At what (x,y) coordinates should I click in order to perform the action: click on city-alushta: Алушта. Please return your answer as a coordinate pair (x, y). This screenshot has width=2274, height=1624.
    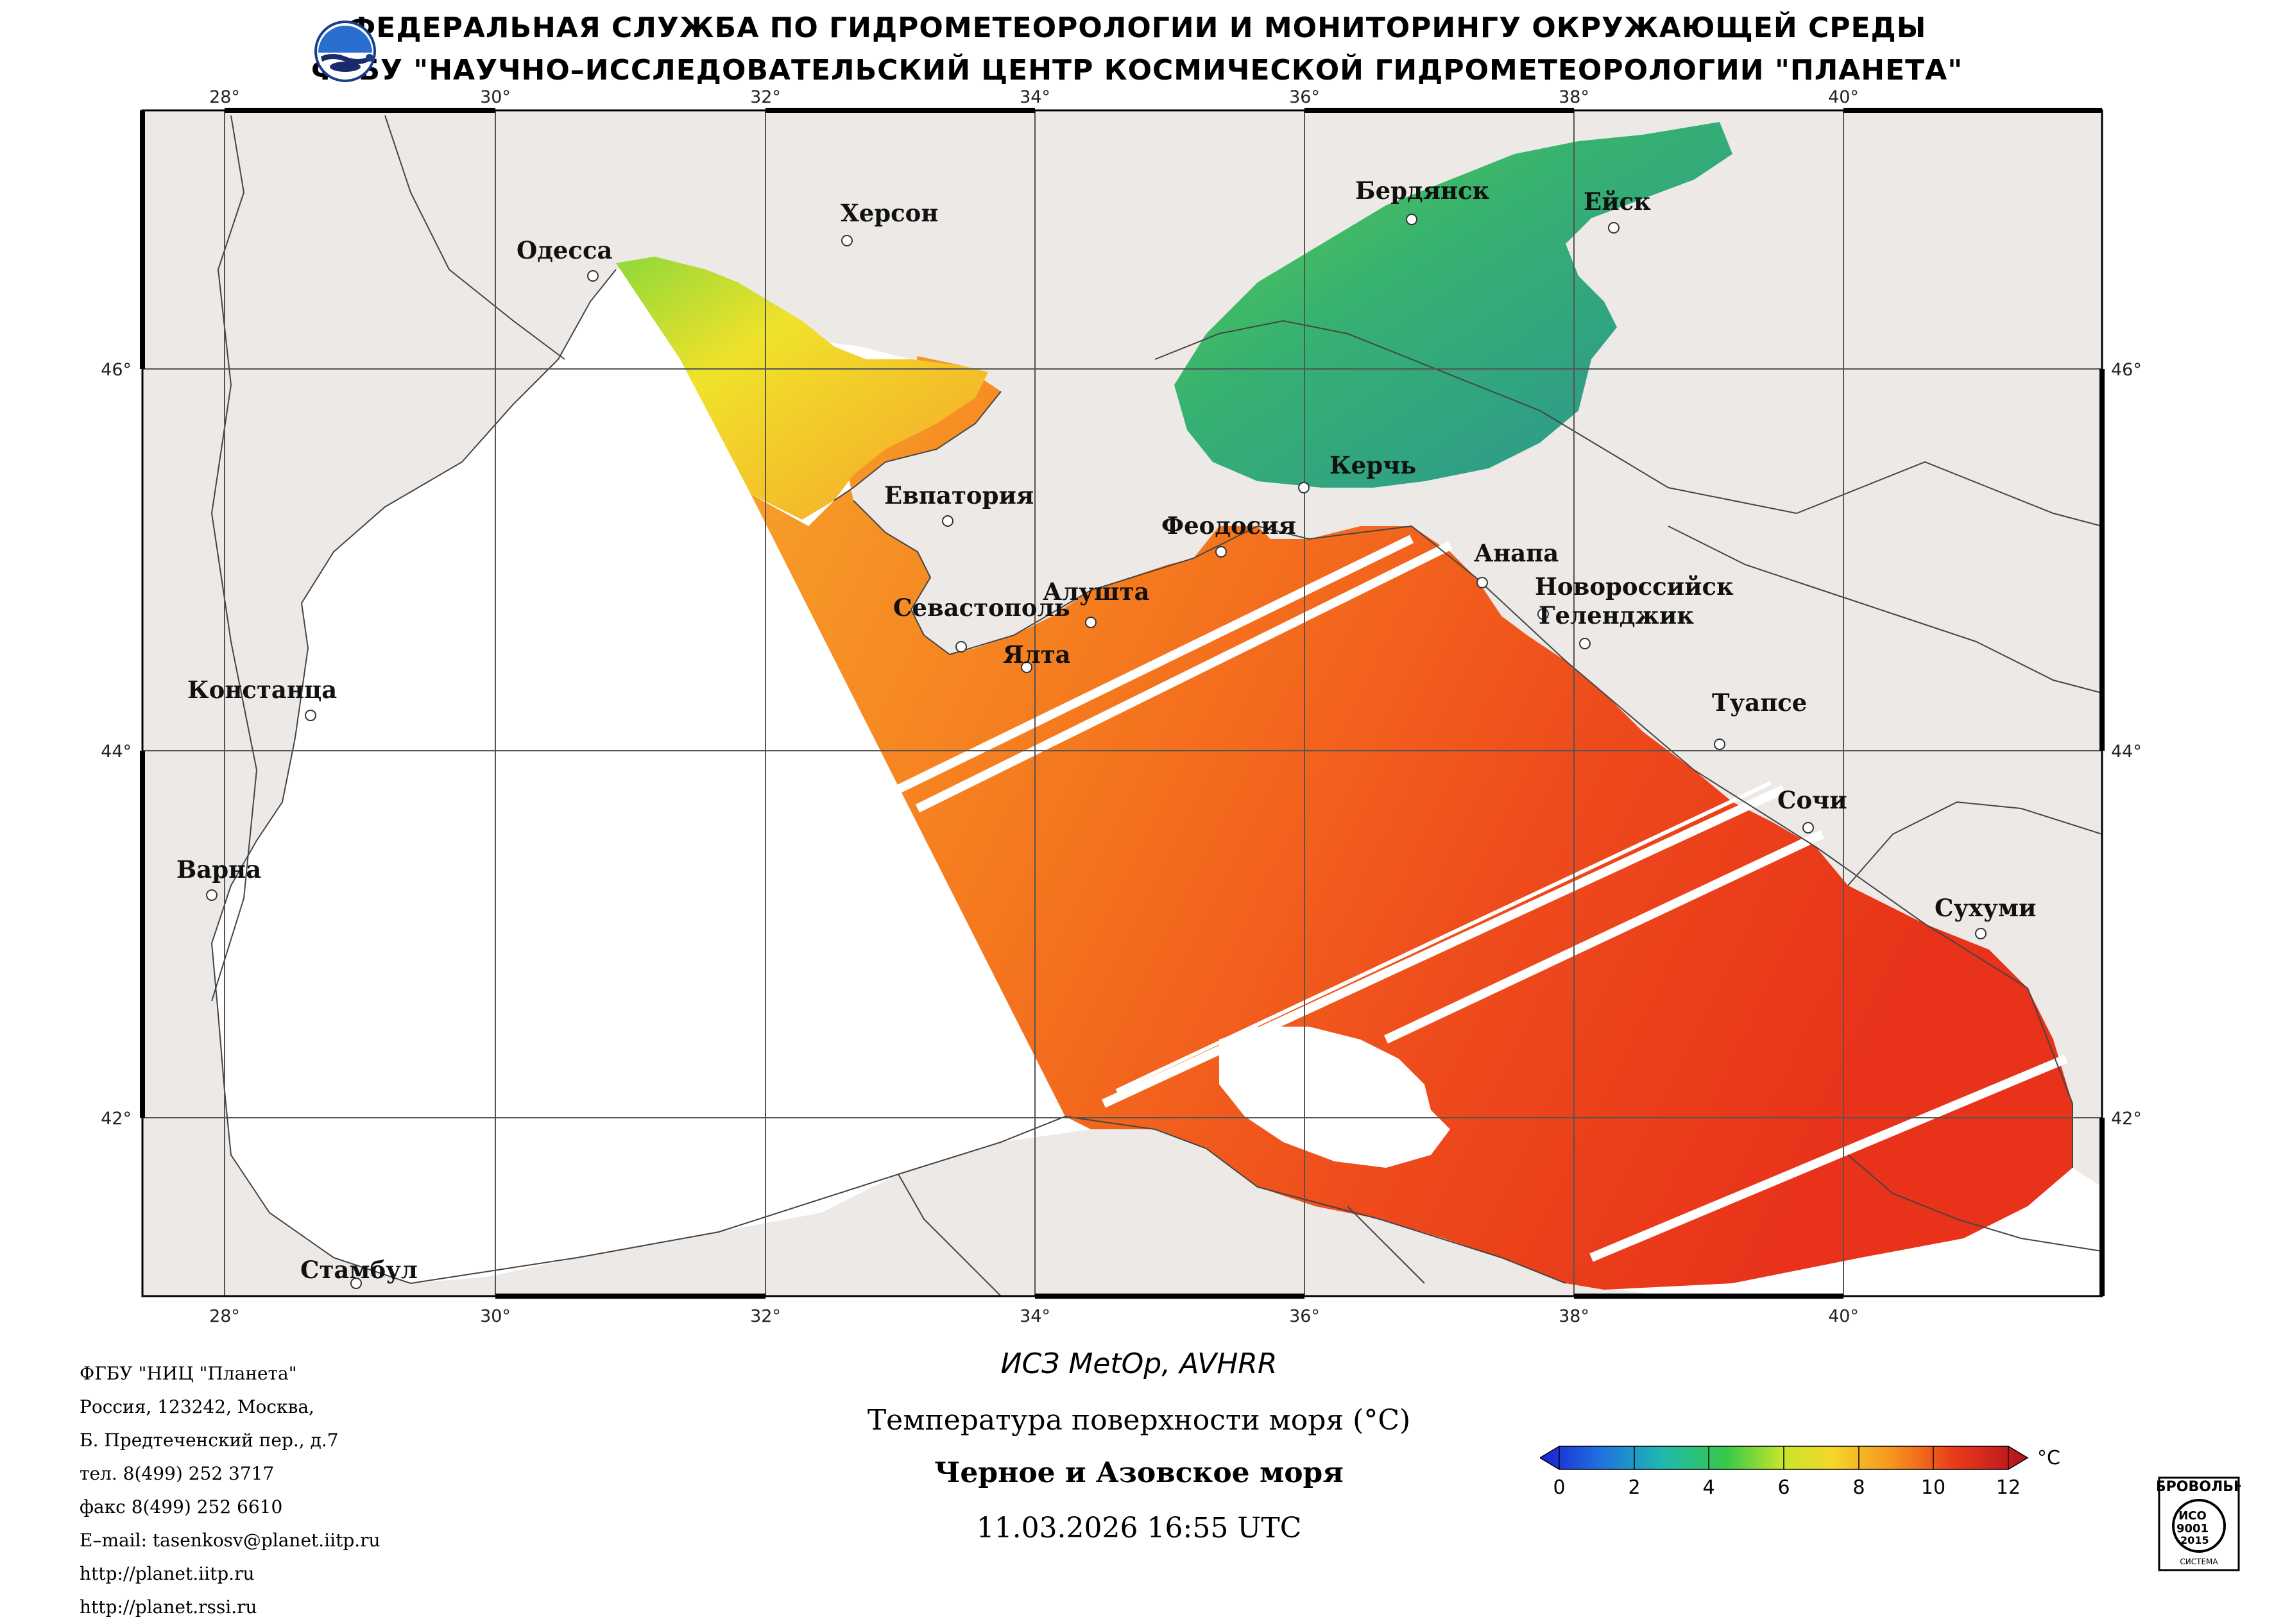
    Looking at the image, I should click on (1096, 591).